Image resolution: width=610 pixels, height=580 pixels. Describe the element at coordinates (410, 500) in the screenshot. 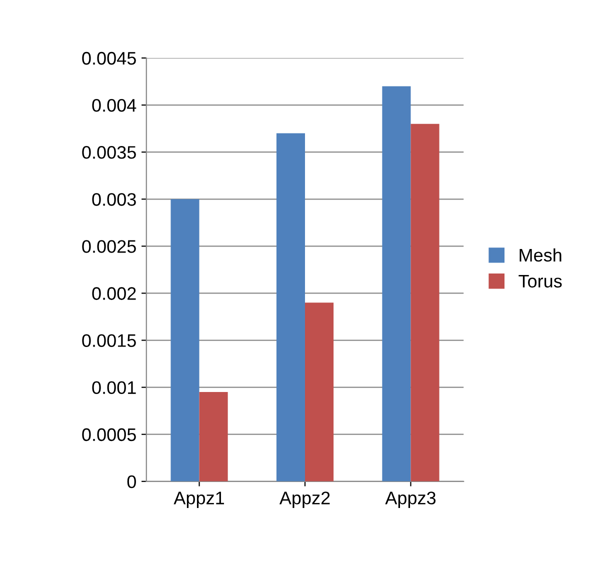

I see `x-tick-label: Appz3` at that location.